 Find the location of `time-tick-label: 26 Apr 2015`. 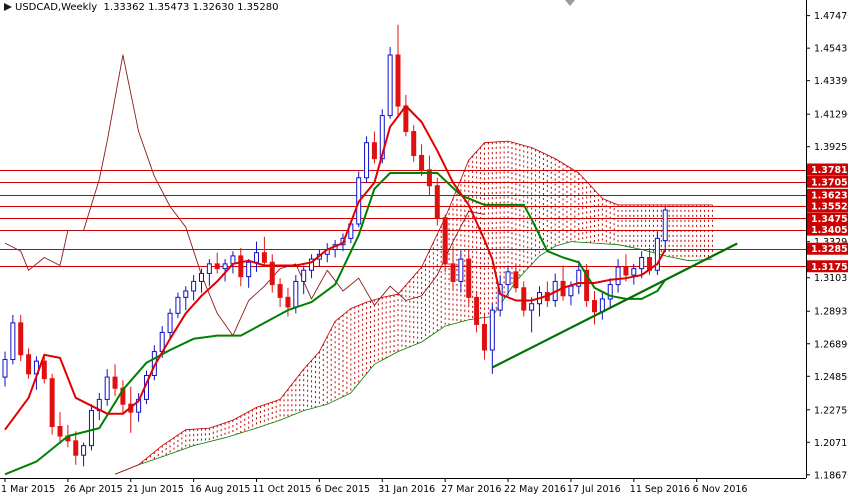

time-tick-label: 26 Apr 2015 is located at coordinates (93, 489).